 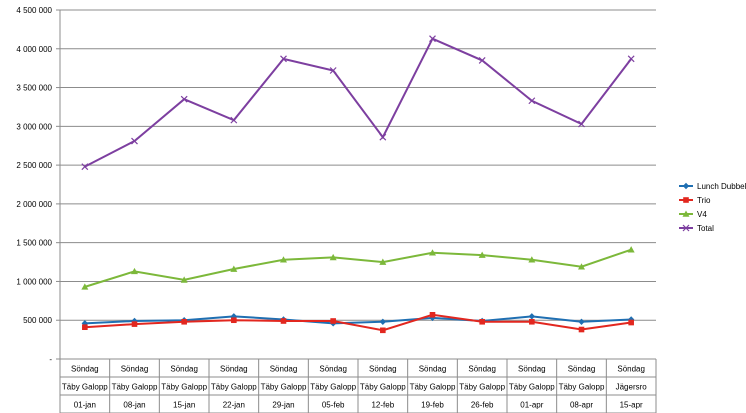 I want to click on legend: Lunch Dubbel Trio V4 Total, so click(x=712, y=207).